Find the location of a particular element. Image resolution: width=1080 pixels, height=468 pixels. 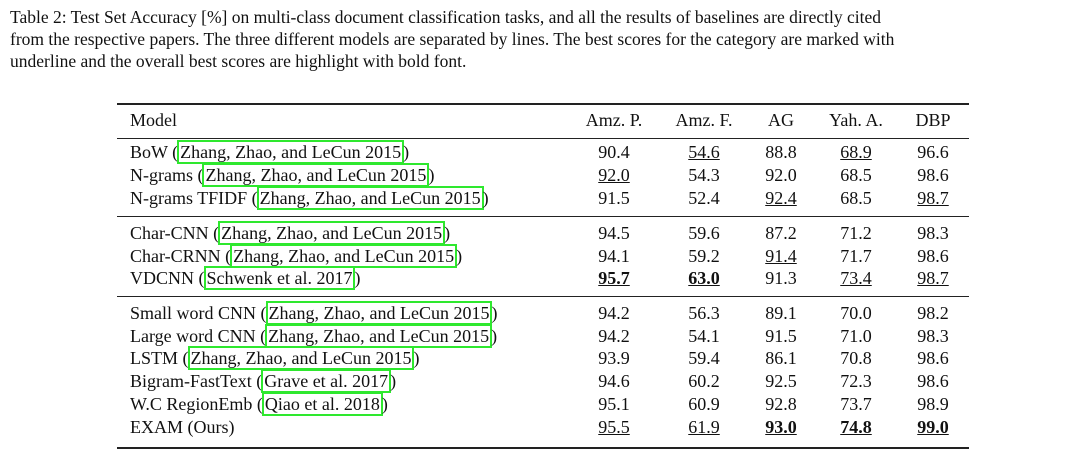

score-cell: 95.7 is located at coordinates (614, 278).